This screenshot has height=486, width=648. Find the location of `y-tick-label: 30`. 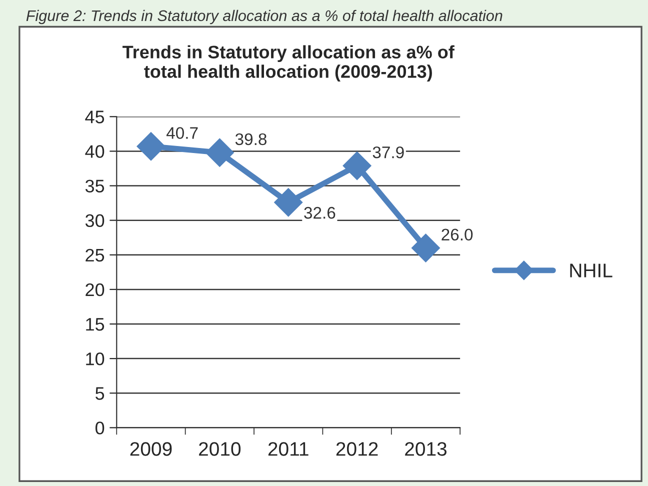

y-tick-label: 30 is located at coordinates (94, 221).